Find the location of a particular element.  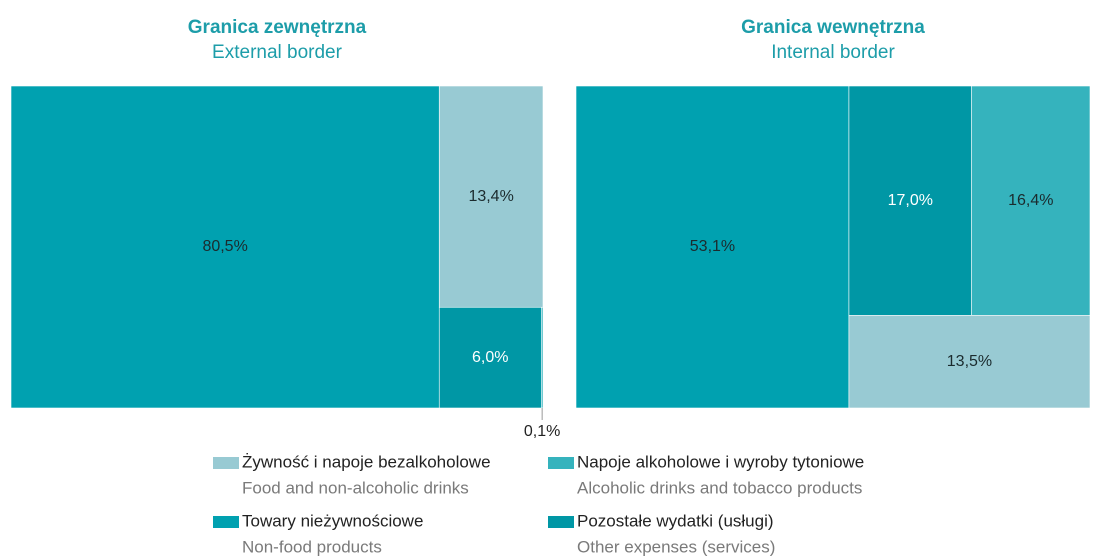

value-label: 53,1% is located at coordinates (712, 246).